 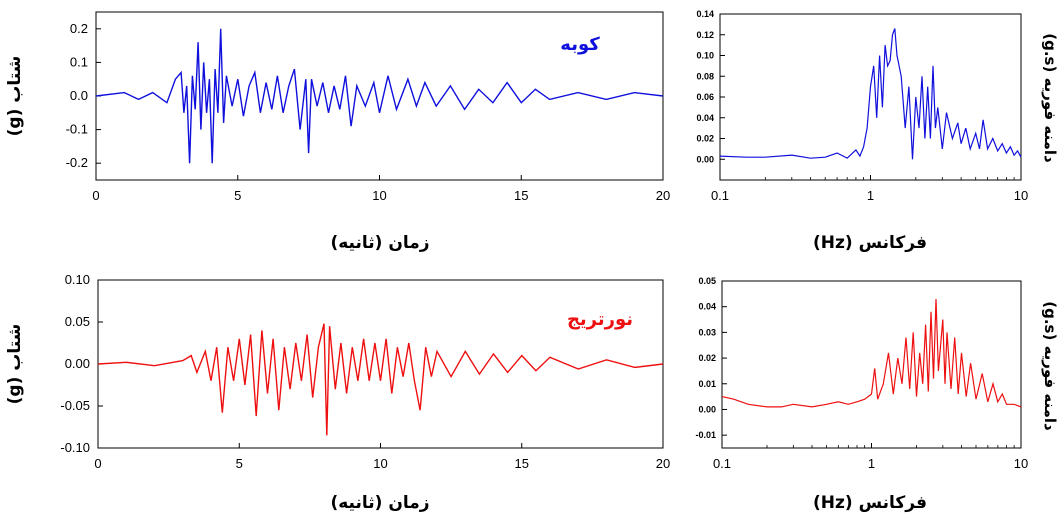 I want to click on y-tick-label: -0.2, so click(x=77, y=162).